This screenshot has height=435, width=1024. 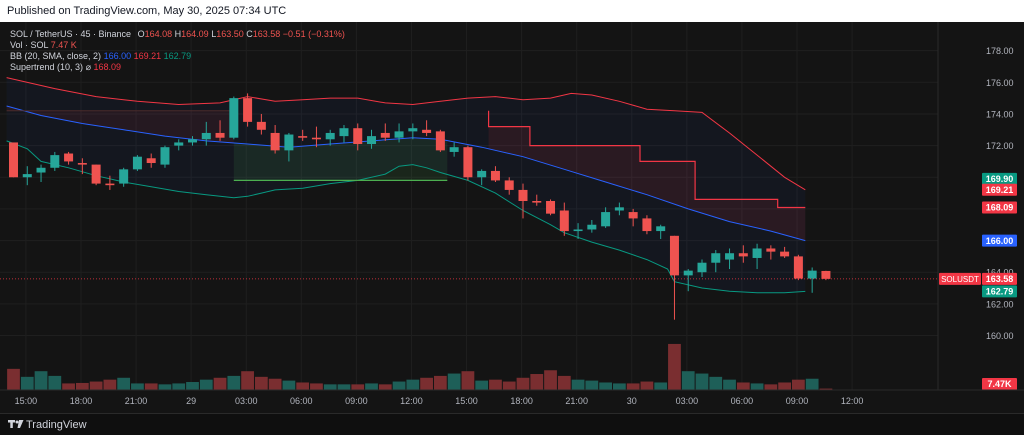 What do you see at coordinates (81, 401) in the screenshot?
I see `time-tick-label: 18:00` at bounding box center [81, 401].